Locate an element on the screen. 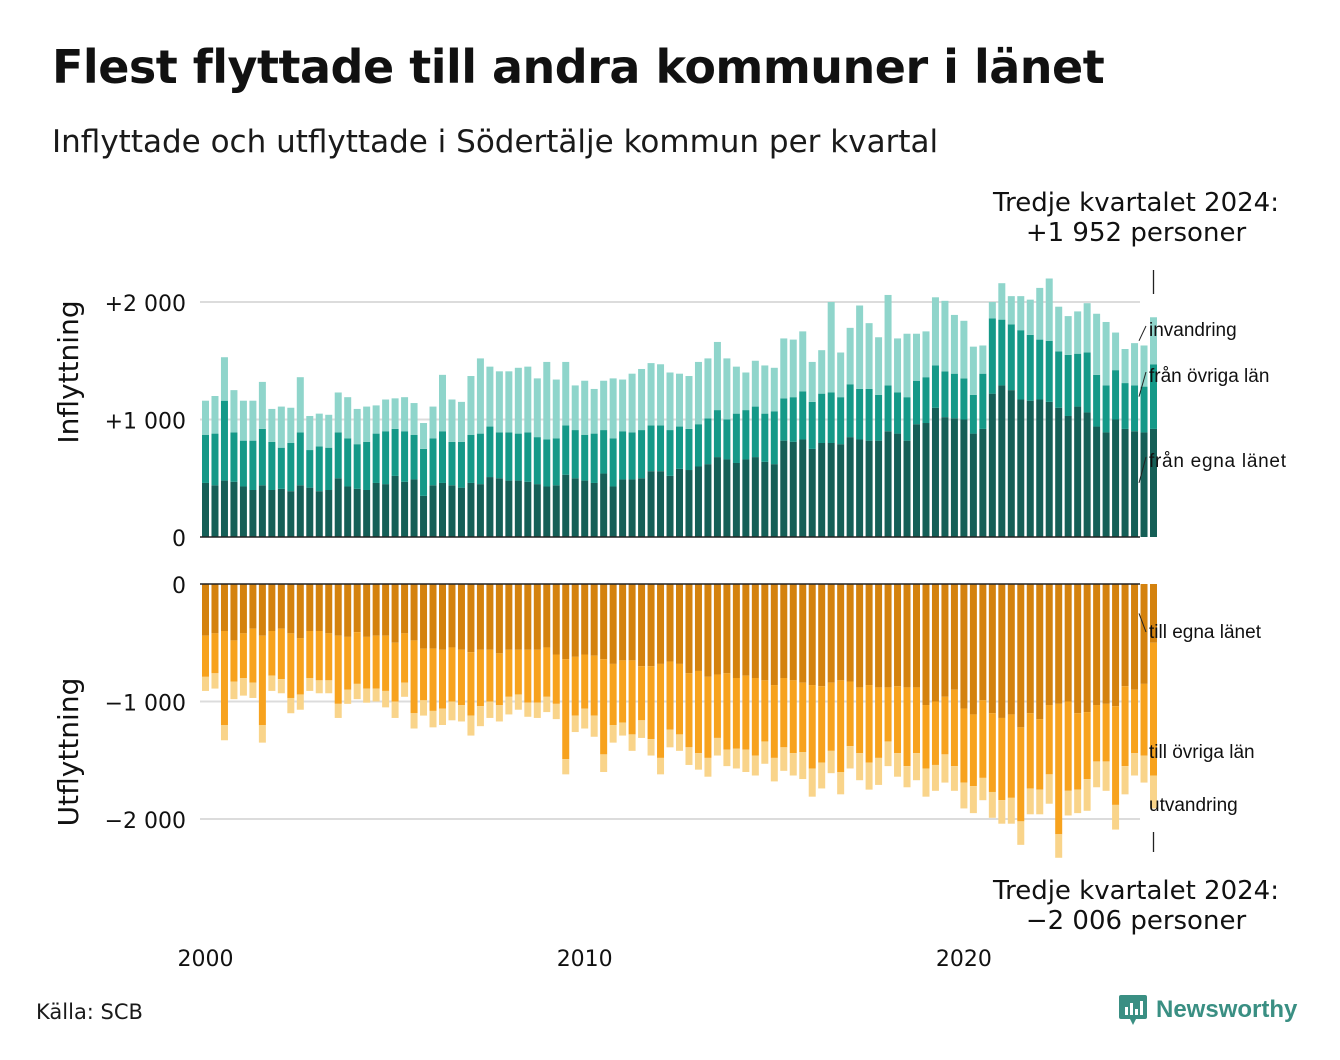 The height and width of the screenshot is (1060, 1340). y-tick-label-bottom: −1 000 is located at coordinates (145, 704).